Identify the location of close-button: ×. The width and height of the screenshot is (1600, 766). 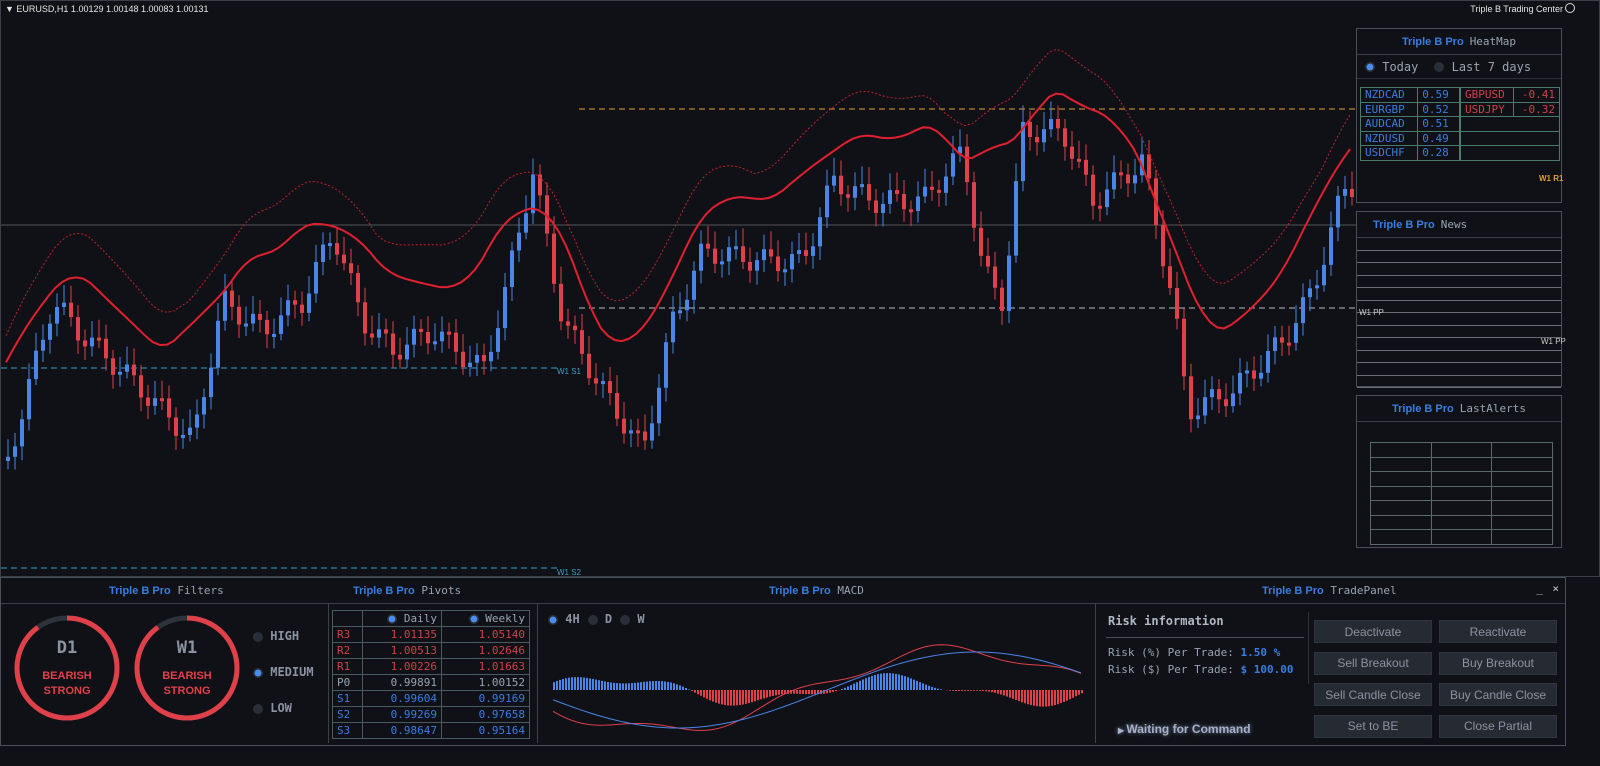
(1555, 588).